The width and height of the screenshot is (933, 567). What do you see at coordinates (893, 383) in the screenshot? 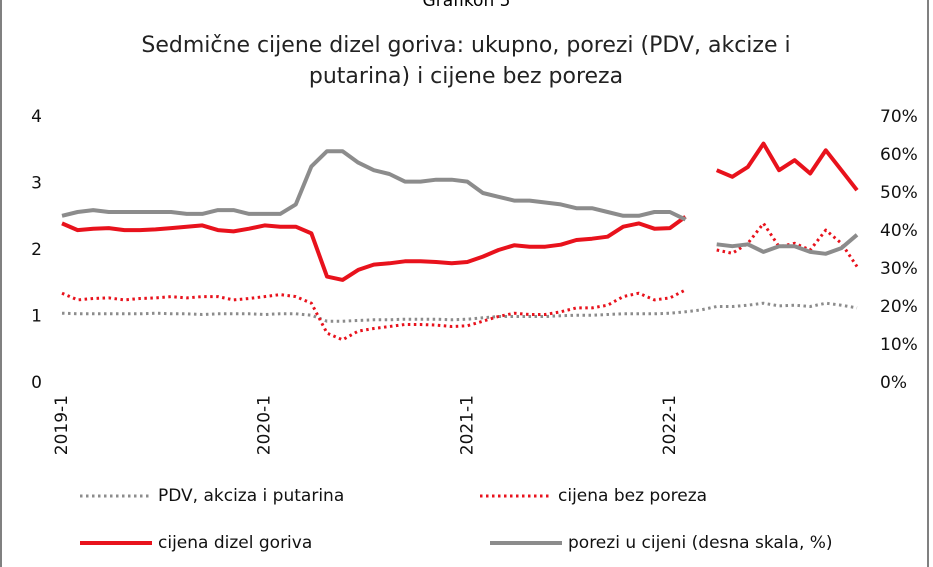
I see `y2-tick-label: 0%` at bounding box center [893, 383].